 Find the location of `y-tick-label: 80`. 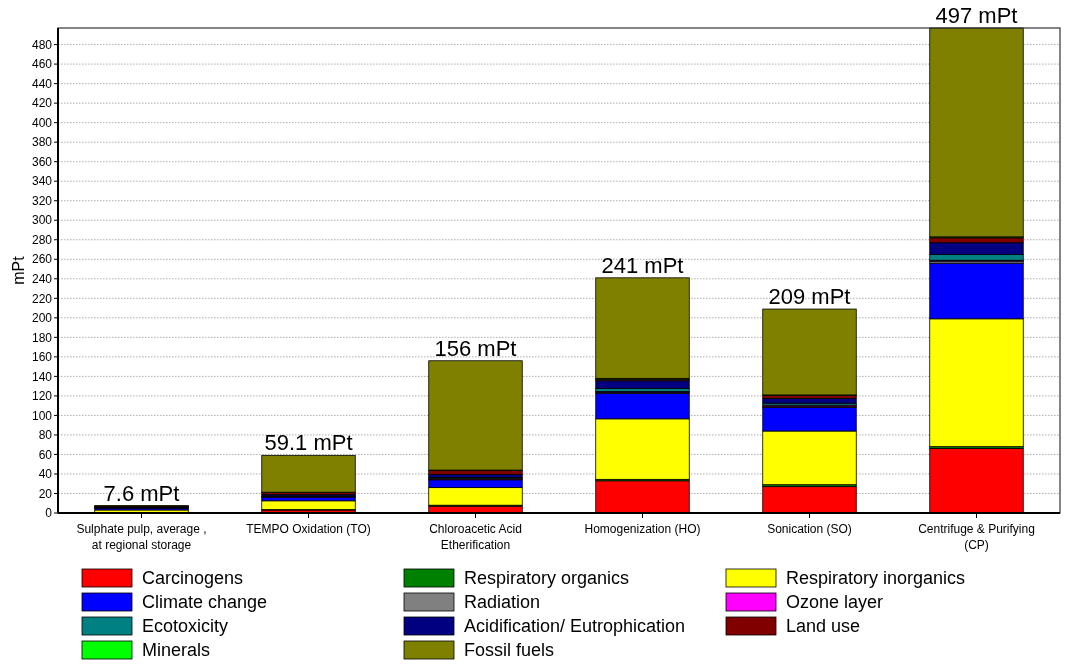

y-tick-label: 80 is located at coordinates (45, 435).